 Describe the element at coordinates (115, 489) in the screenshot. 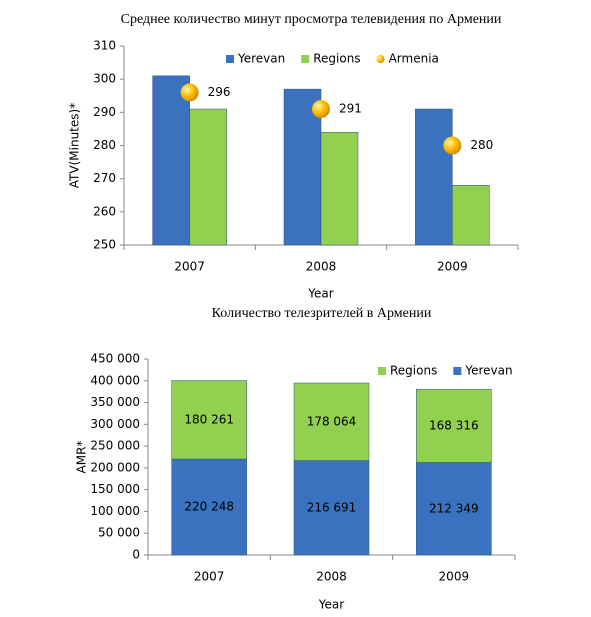

I see `y-tick-label: 150 000` at that location.